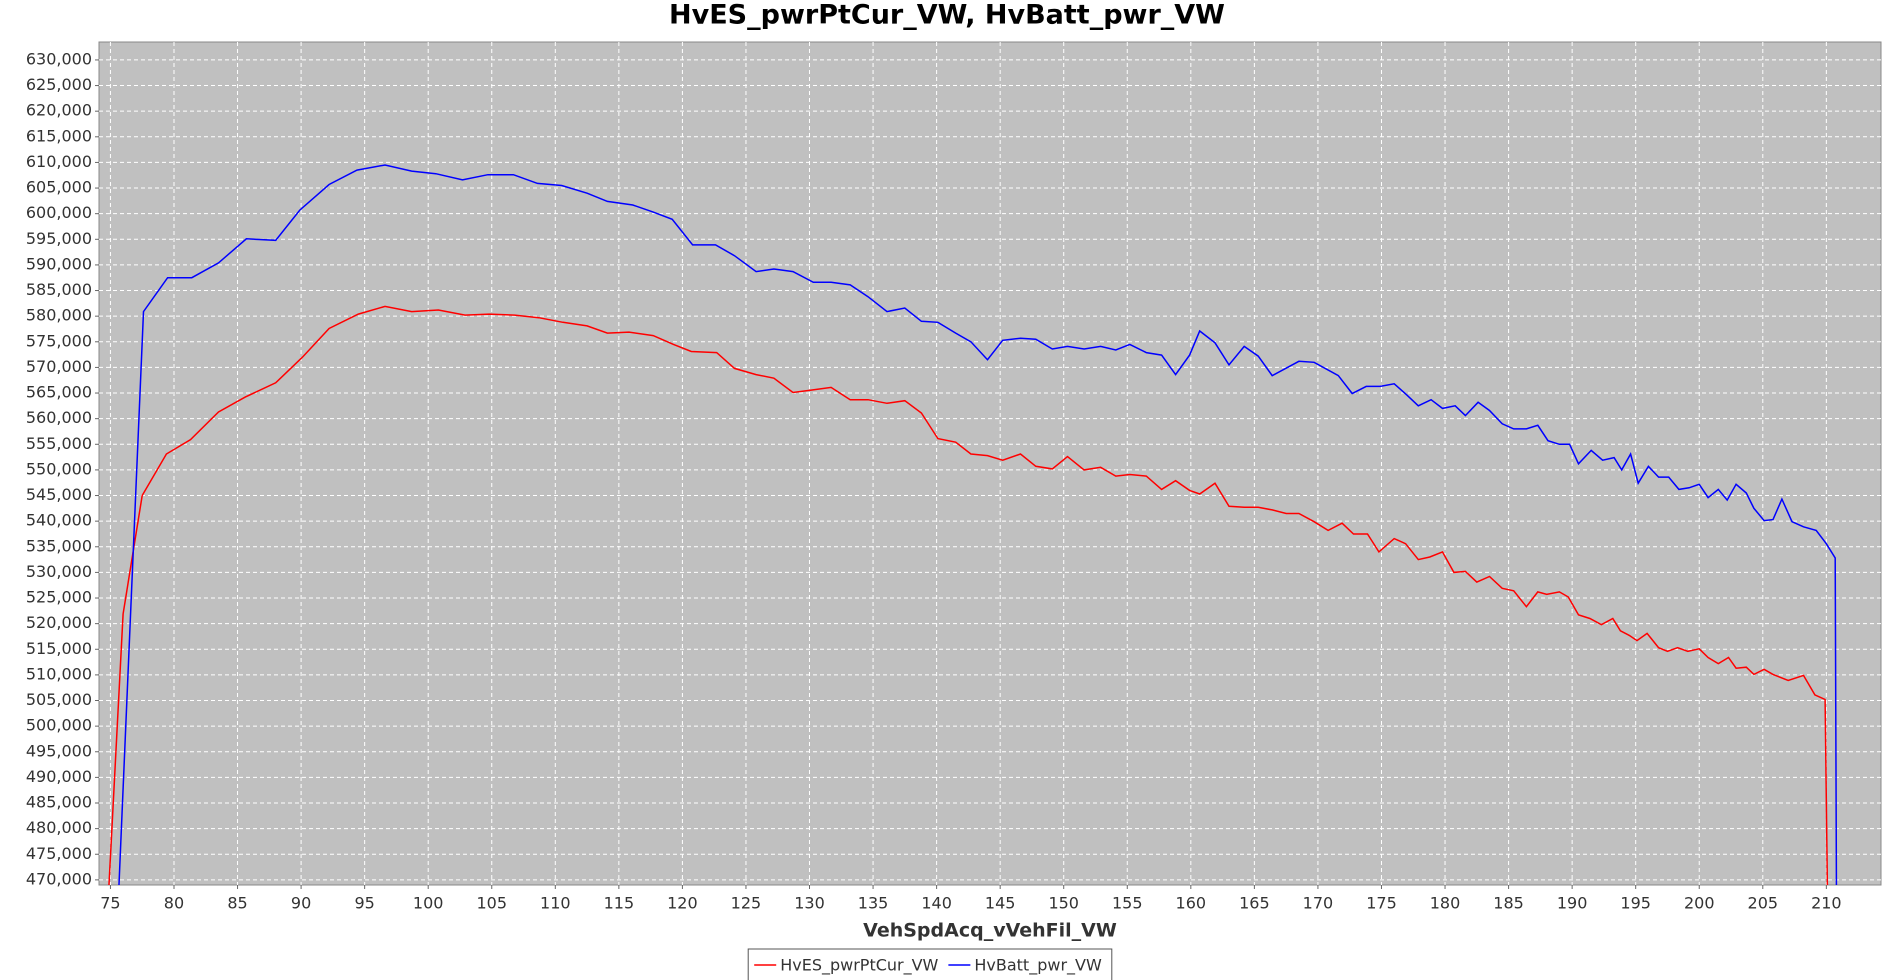 Image resolution: width=1896 pixels, height=980 pixels. Describe the element at coordinates (59, 776) in the screenshot. I see `y-tick-label: 490,000` at that location.